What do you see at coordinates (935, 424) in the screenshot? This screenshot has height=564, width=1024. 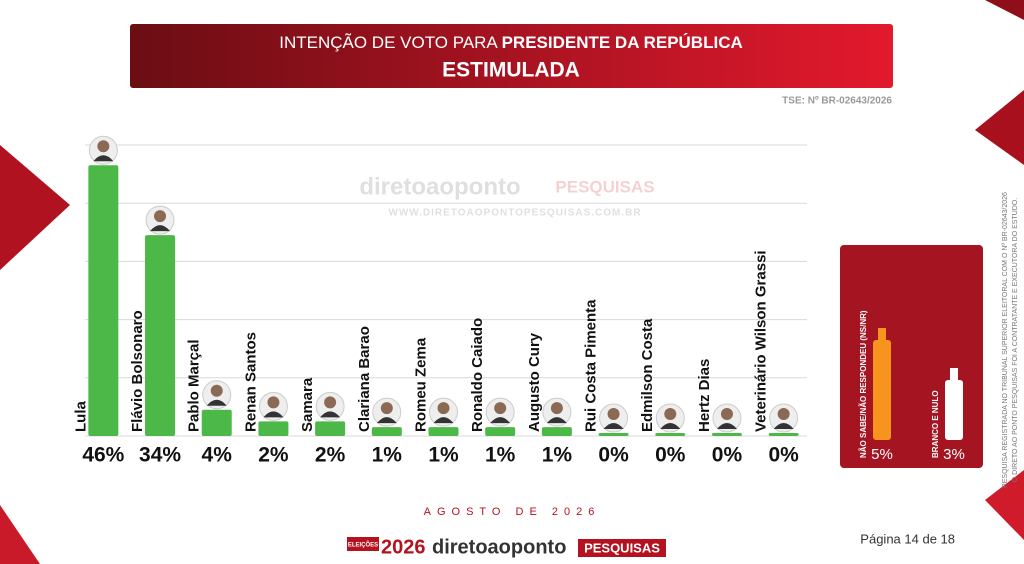 I see `others-label: BRANCO E NULO` at bounding box center [935, 424].